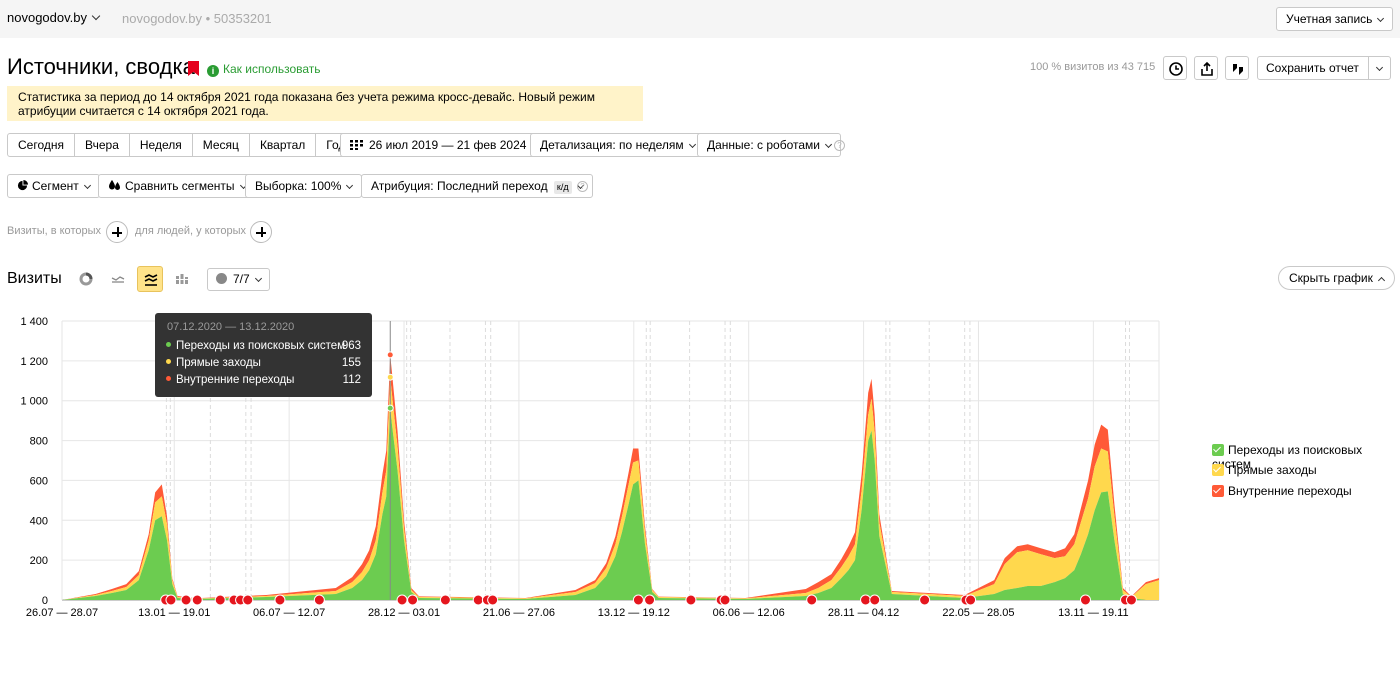 This screenshot has height=693, width=1400. I want to click on save-report-label: Сохранить отчет, so click(1312, 68).